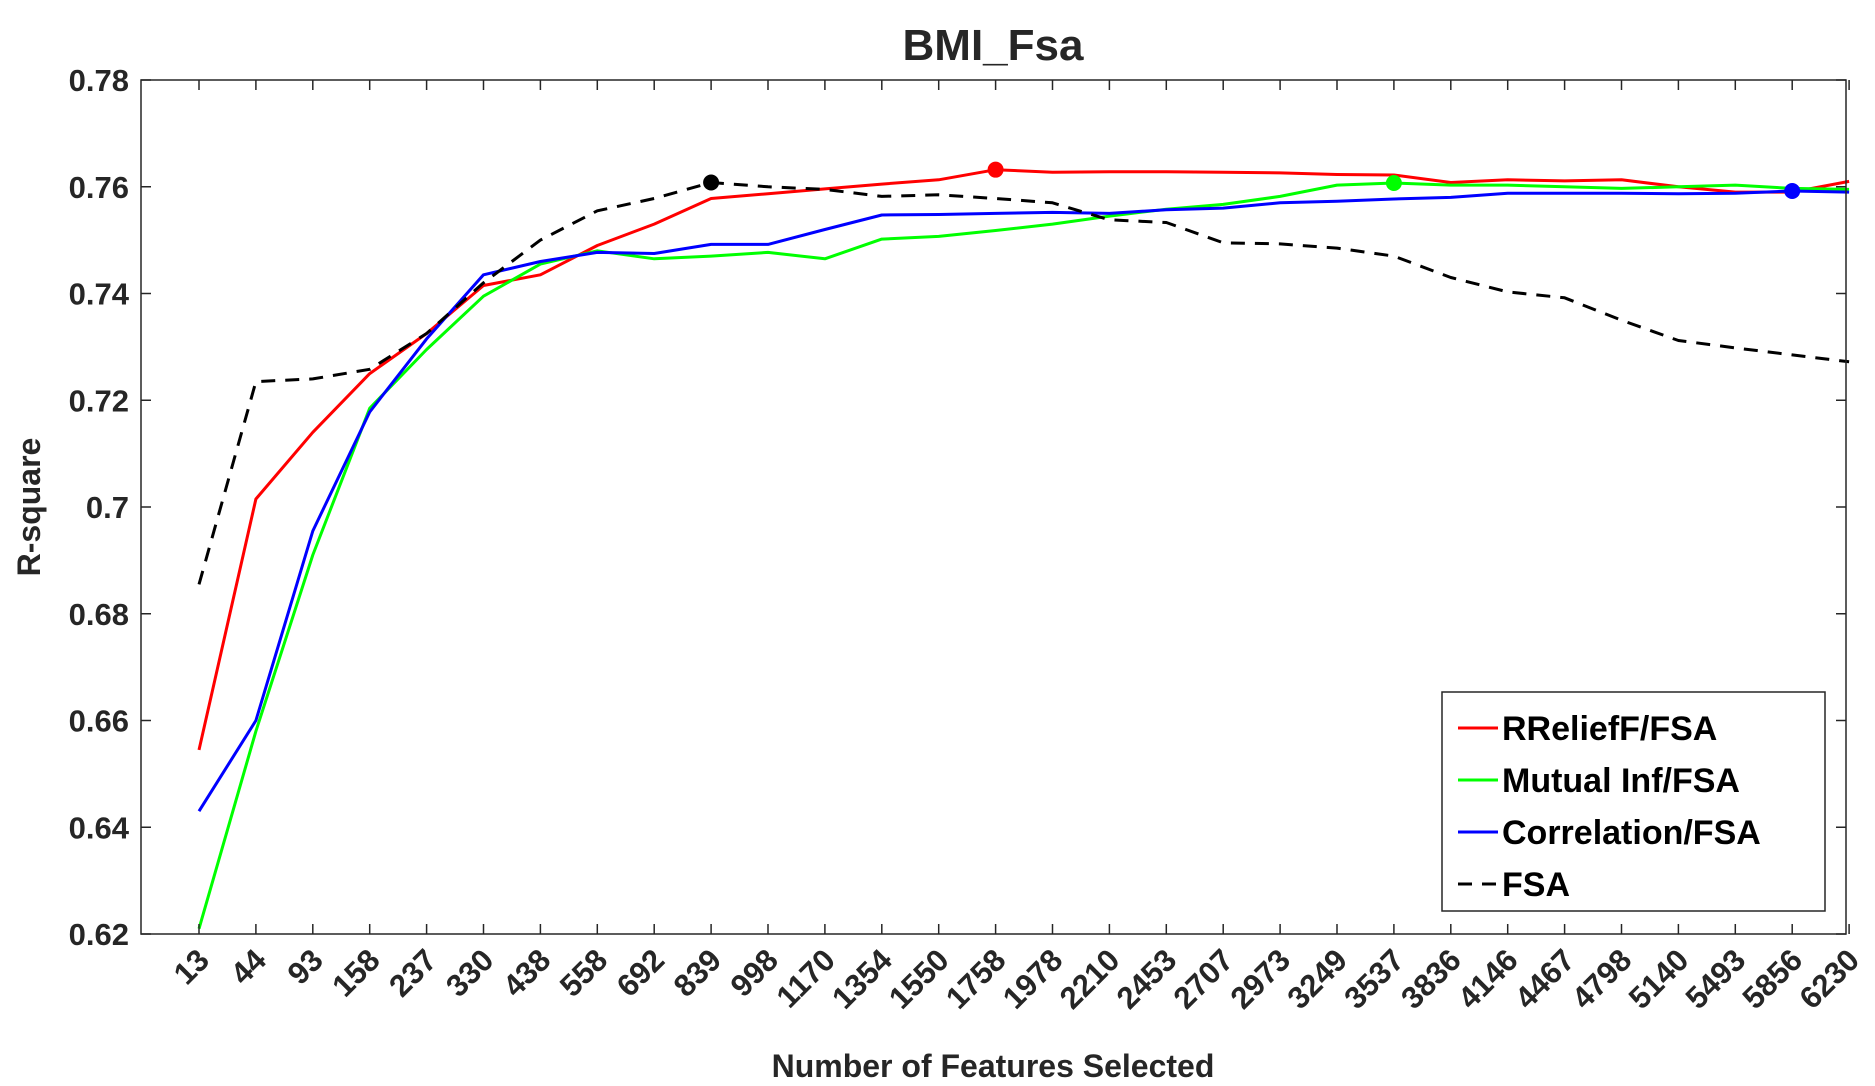 The image size is (1875, 1086). What do you see at coordinates (1252, 180) in the screenshot?
I see `marker-layer` at bounding box center [1252, 180].